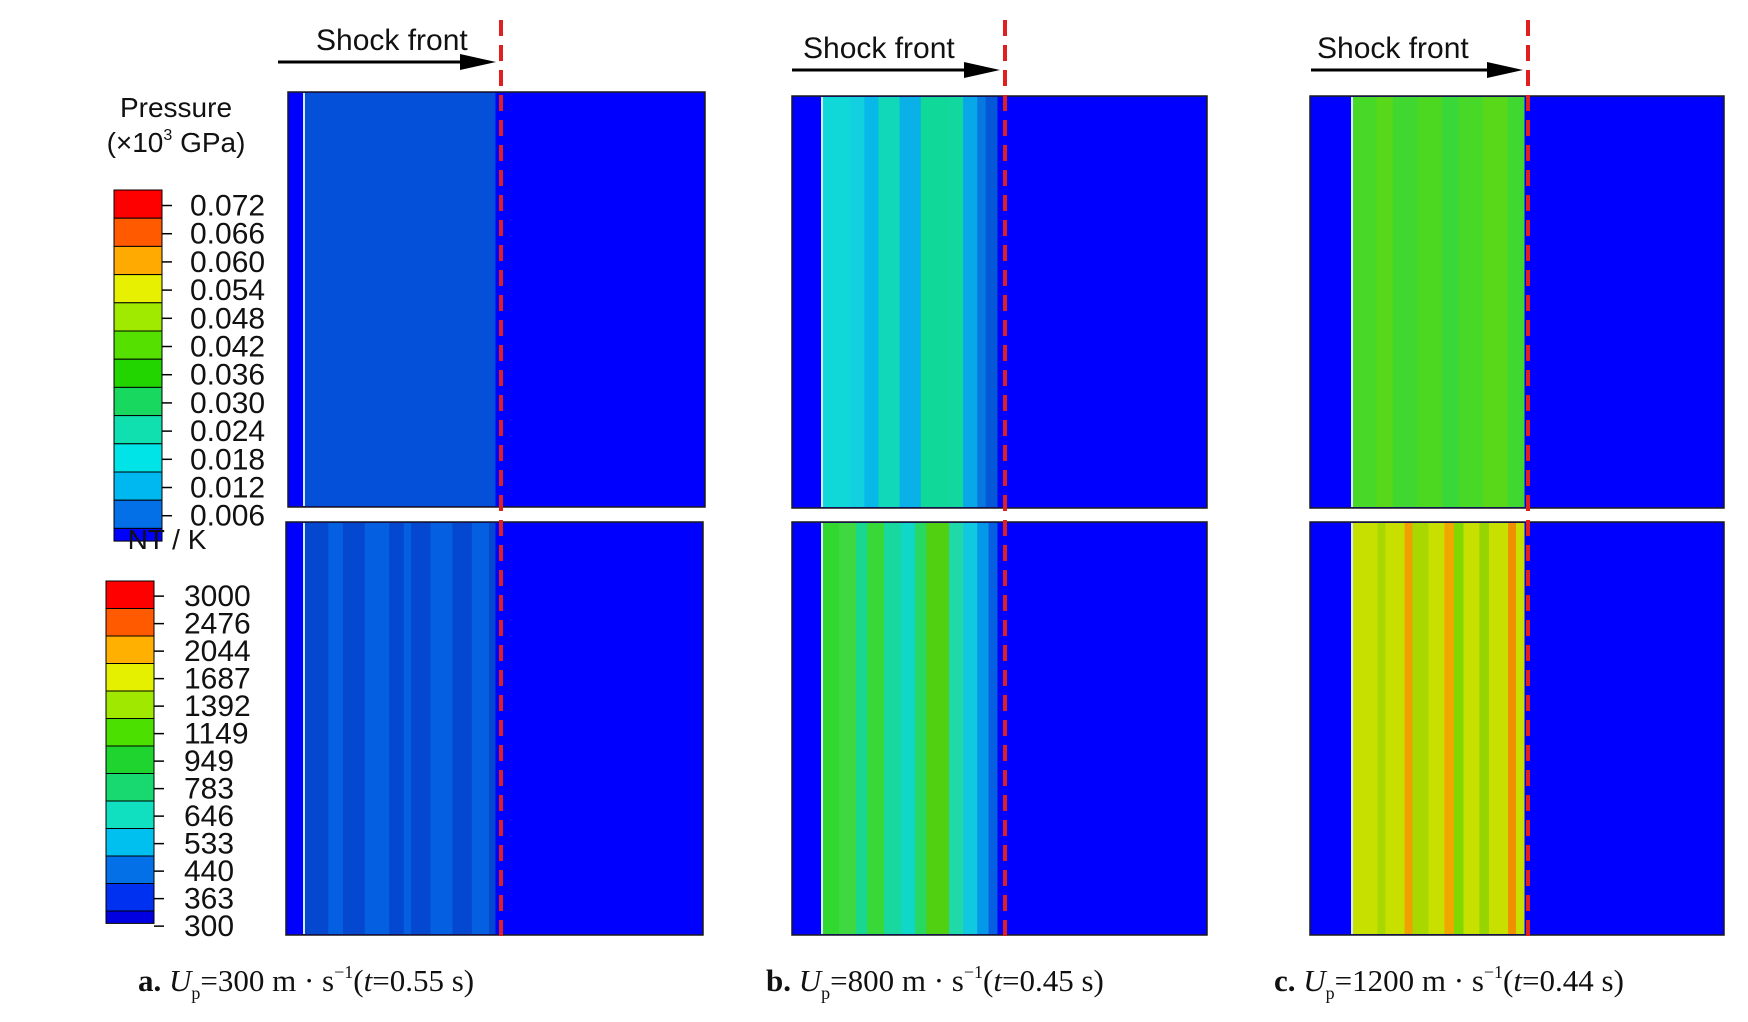 The height and width of the screenshot is (1022, 1748). What do you see at coordinates (306, 982) in the screenshot?
I see `caption-a: a. Up=300 m · s−1(t=0.55 s)` at bounding box center [306, 982].